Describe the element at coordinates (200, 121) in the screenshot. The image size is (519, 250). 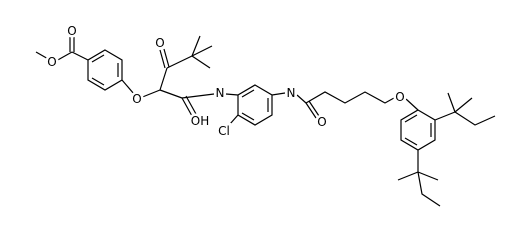
I see `atom-label: OH` at that location.